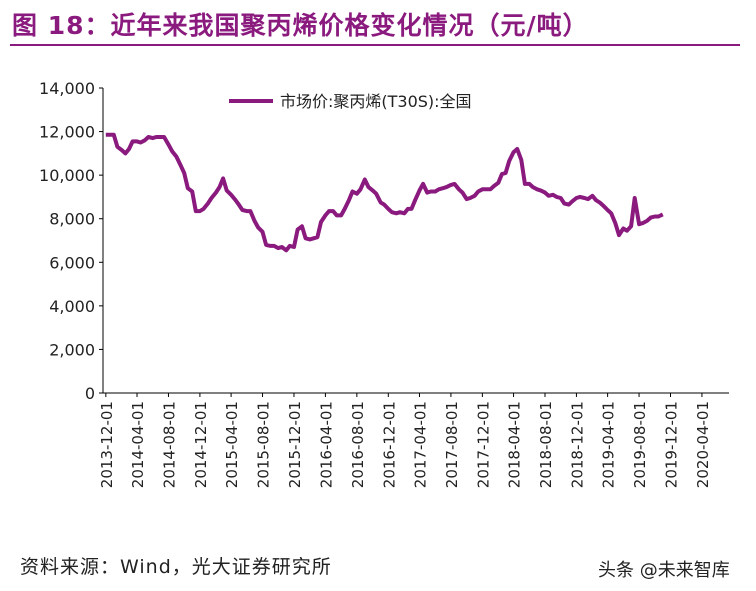 The width and height of the screenshot is (756, 591). I want to click on y-tick-label: 6,000, so click(72, 262).